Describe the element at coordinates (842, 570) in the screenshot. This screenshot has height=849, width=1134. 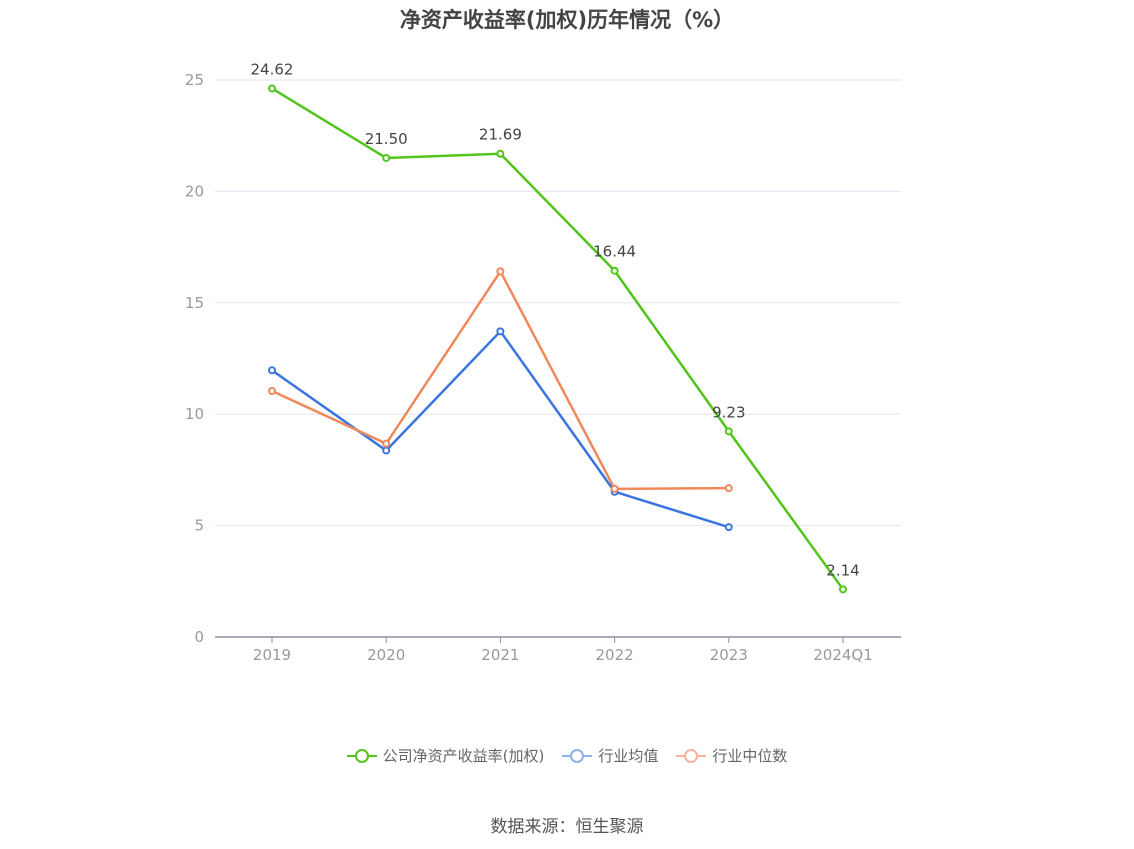
I see `data-label: 2.14` at that location.